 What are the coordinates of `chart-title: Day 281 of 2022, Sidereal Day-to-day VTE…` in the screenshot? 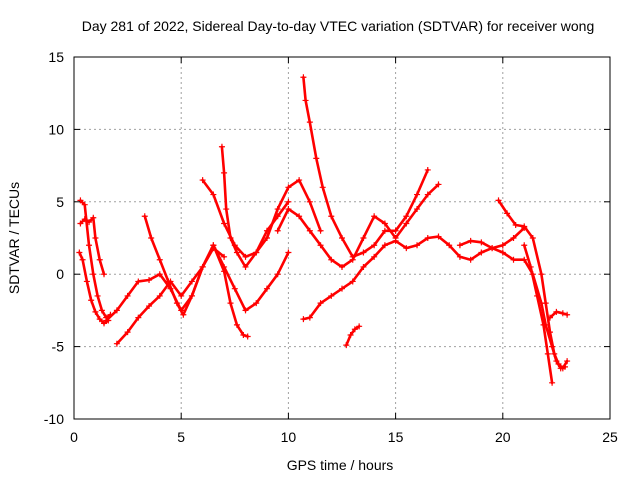 It's located at (338, 26).